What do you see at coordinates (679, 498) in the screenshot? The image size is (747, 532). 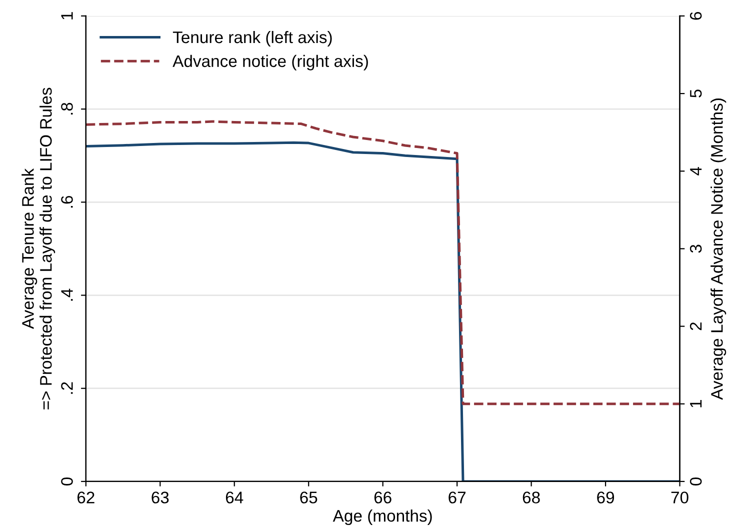 I see `x-tick-label: 70` at bounding box center [679, 498].